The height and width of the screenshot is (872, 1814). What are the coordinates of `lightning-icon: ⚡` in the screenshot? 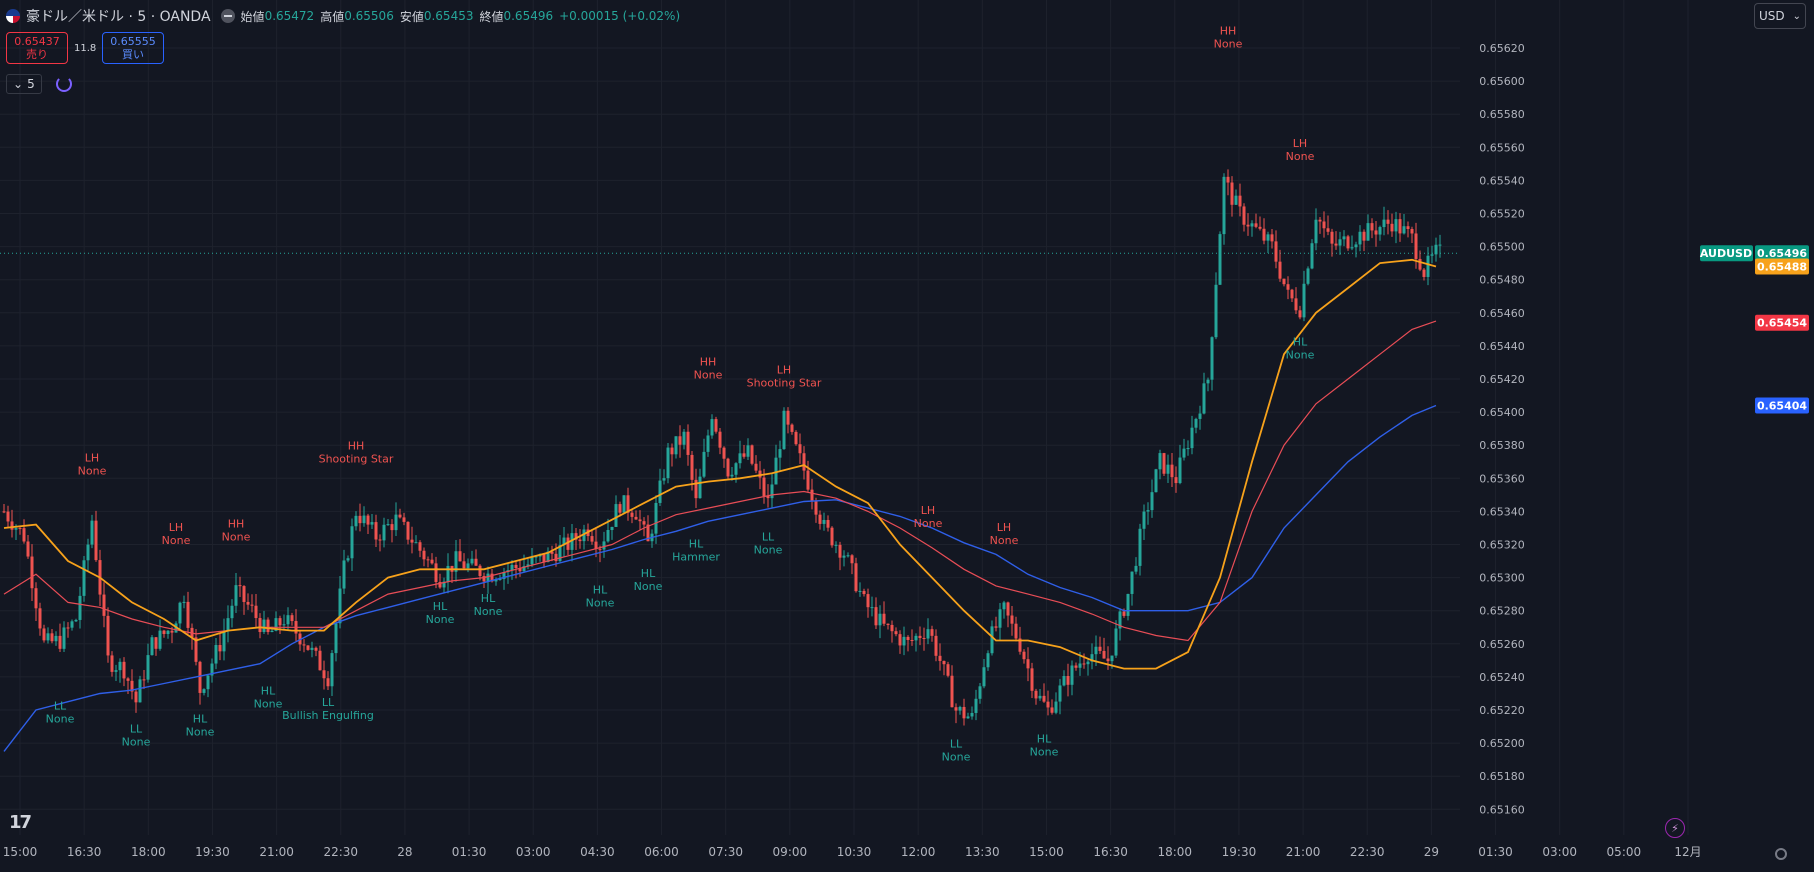 It's located at (1675, 828).